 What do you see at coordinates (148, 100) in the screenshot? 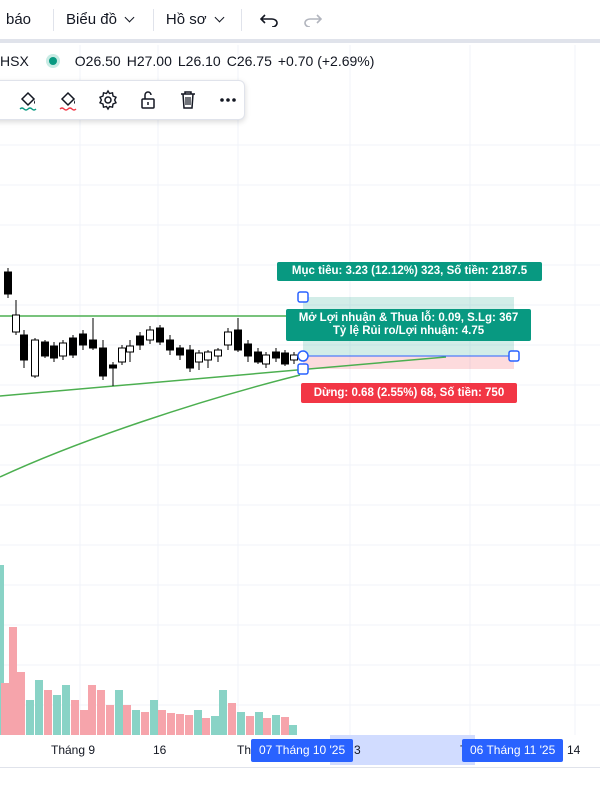
I see `lock-open-icon` at bounding box center [148, 100].